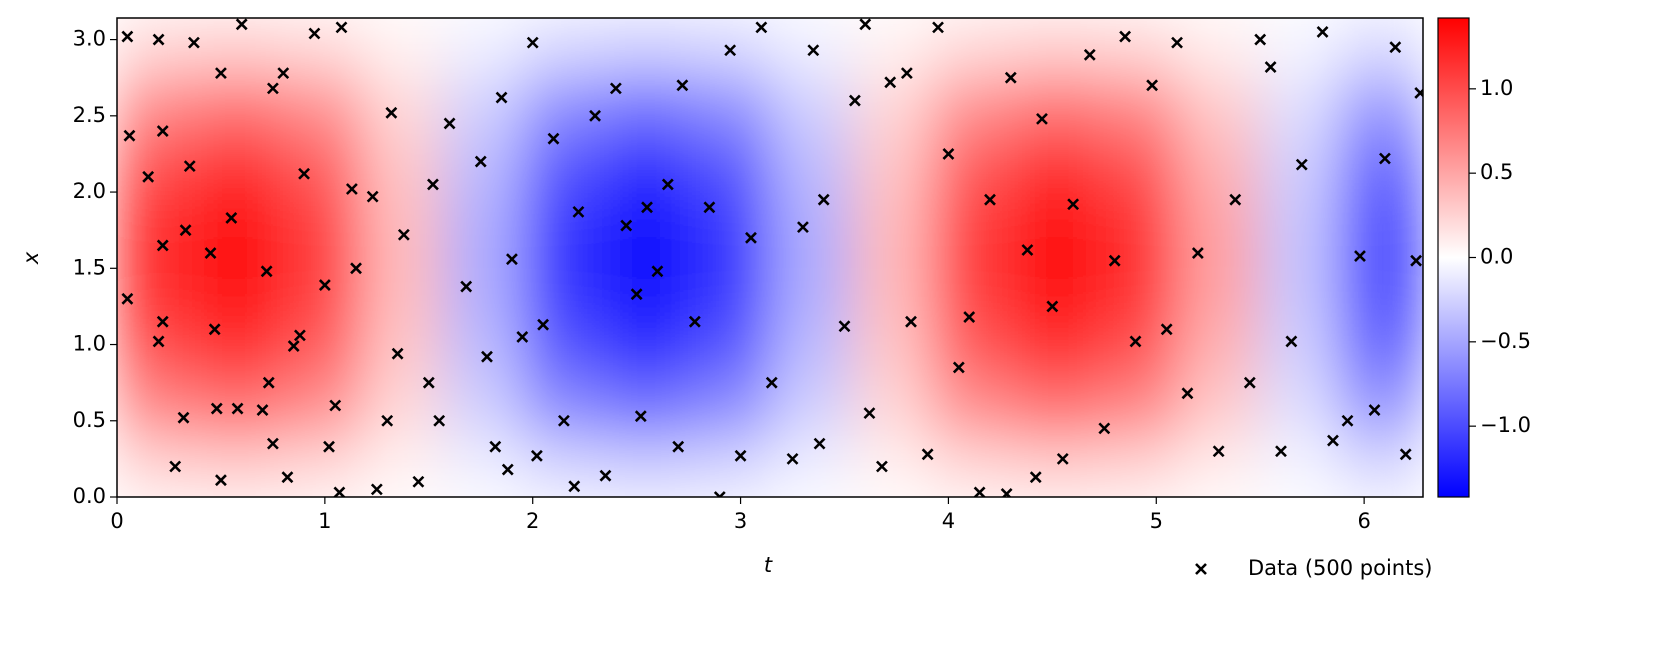 This screenshot has width=1669, height=651. What do you see at coordinates (1496, 88) in the screenshot?
I see `colorbar-tick-label: 1.0` at bounding box center [1496, 88].